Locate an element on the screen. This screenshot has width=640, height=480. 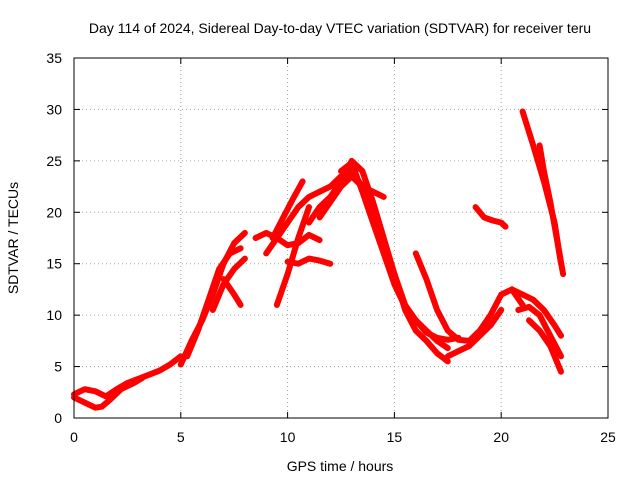
series-arc-late-f is located at coordinates (545, 346).